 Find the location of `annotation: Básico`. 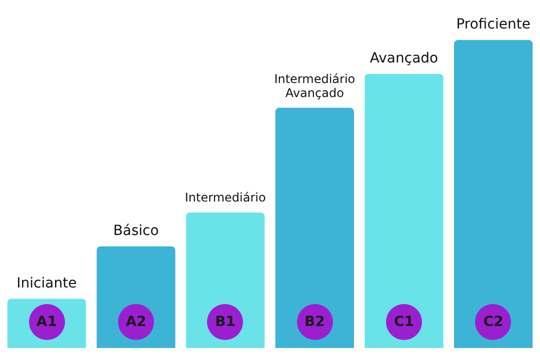

annotation: Básico is located at coordinates (136, 231).